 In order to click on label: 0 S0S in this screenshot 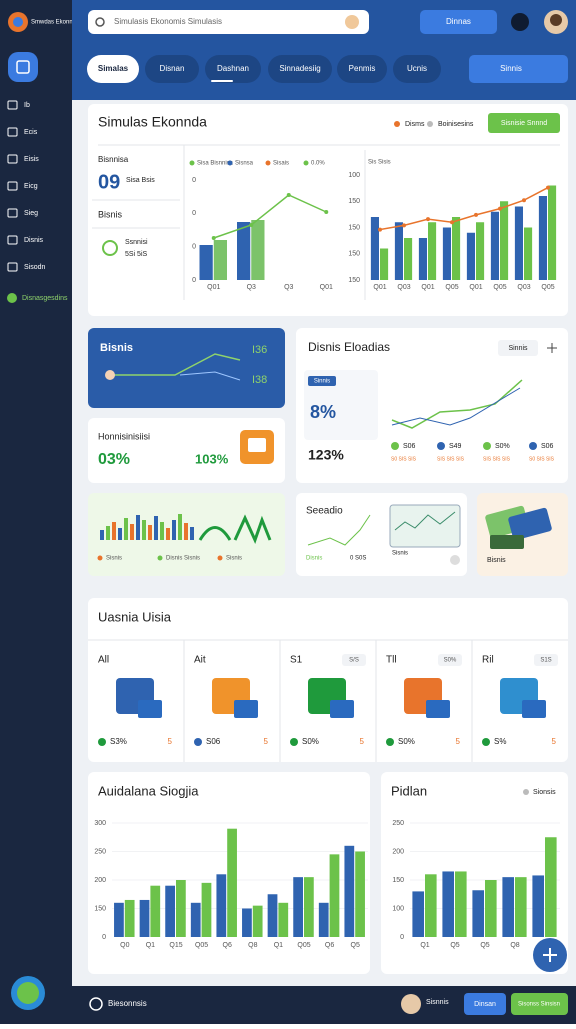, I will do `click(358, 559)`.